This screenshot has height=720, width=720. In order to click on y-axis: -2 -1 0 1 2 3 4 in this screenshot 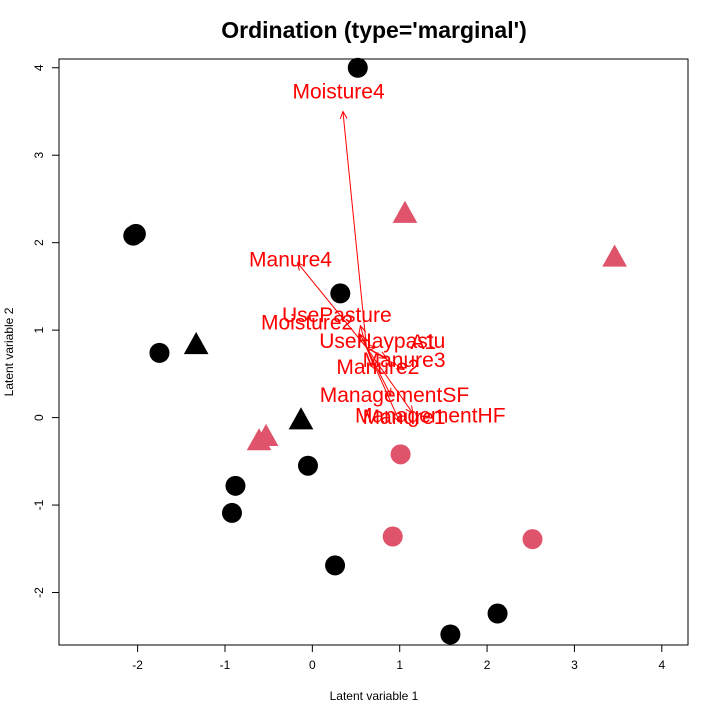, I will do `click(46, 331)`.